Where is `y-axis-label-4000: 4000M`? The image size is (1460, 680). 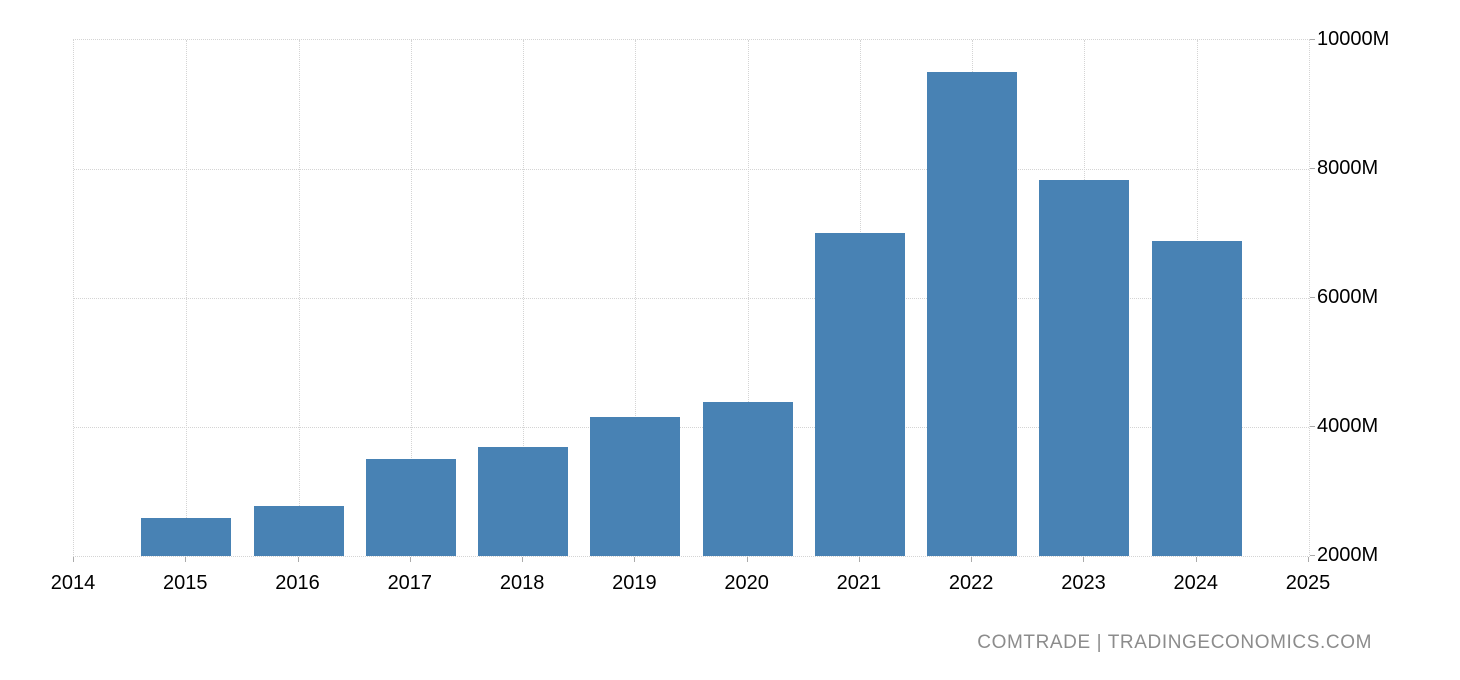 y-axis-label-4000: 4000M is located at coordinates (1348, 426).